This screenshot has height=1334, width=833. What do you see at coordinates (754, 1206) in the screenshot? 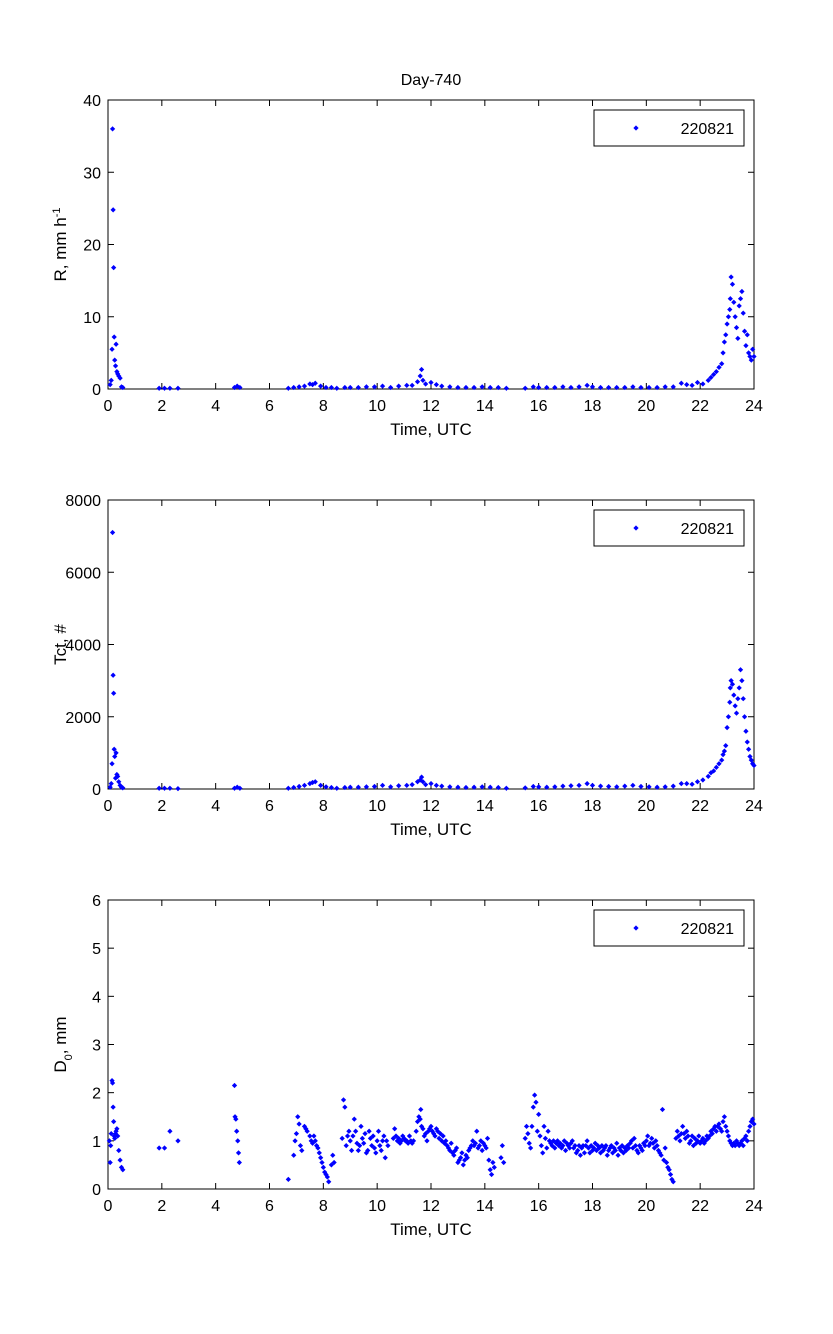
I see `x-tick-label: 24` at bounding box center [754, 1206].